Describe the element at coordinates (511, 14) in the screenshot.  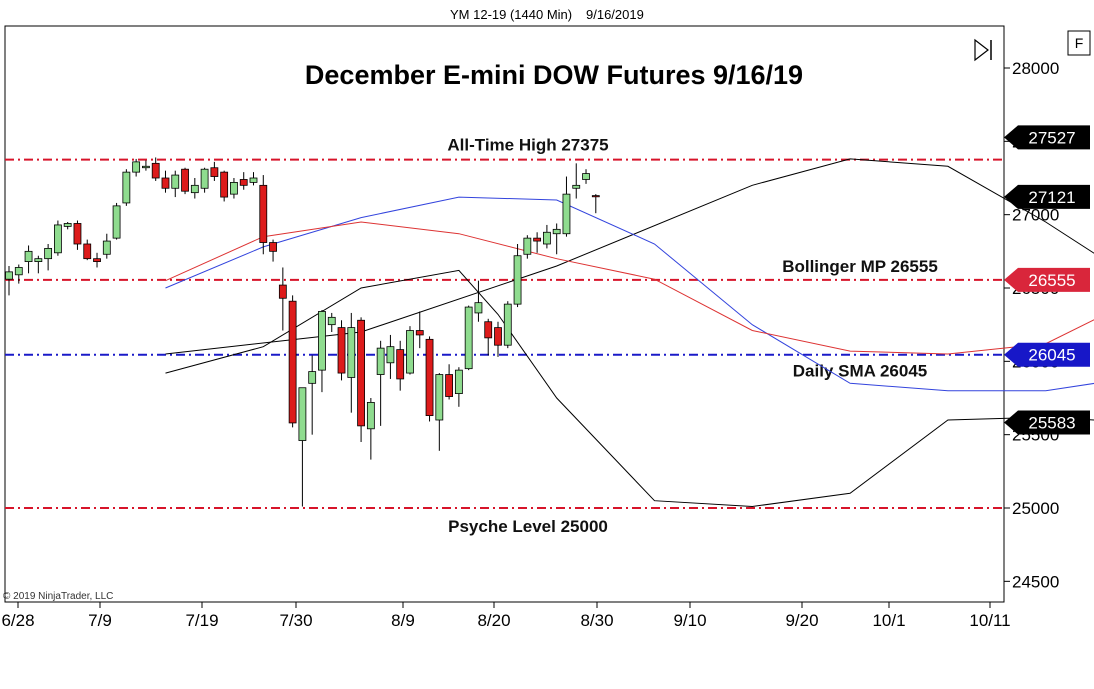
I see `chart-header-instrument: YM 12-19 (1440 Min)` at that location.